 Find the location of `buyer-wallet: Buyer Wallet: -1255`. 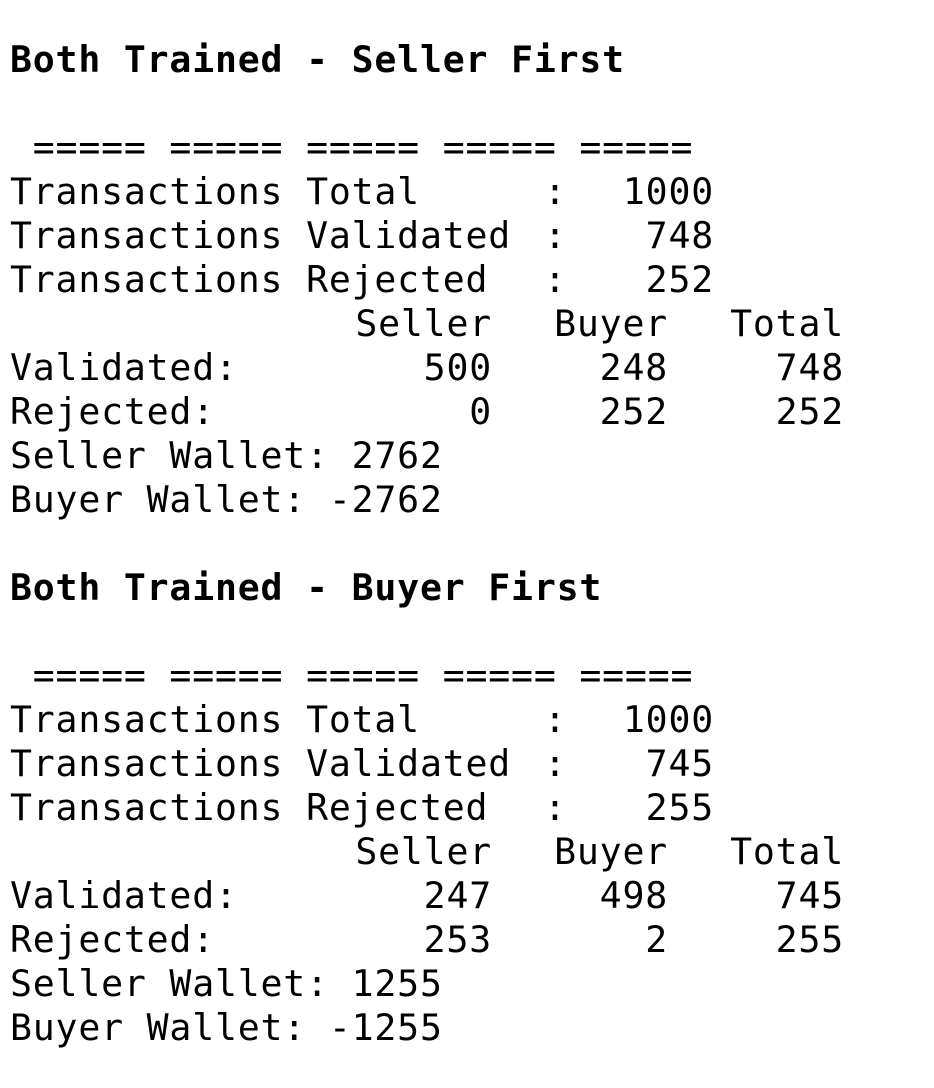

buyer-wallet: Buyer Wallet: -1255 is located at coordinates (226, 1027).